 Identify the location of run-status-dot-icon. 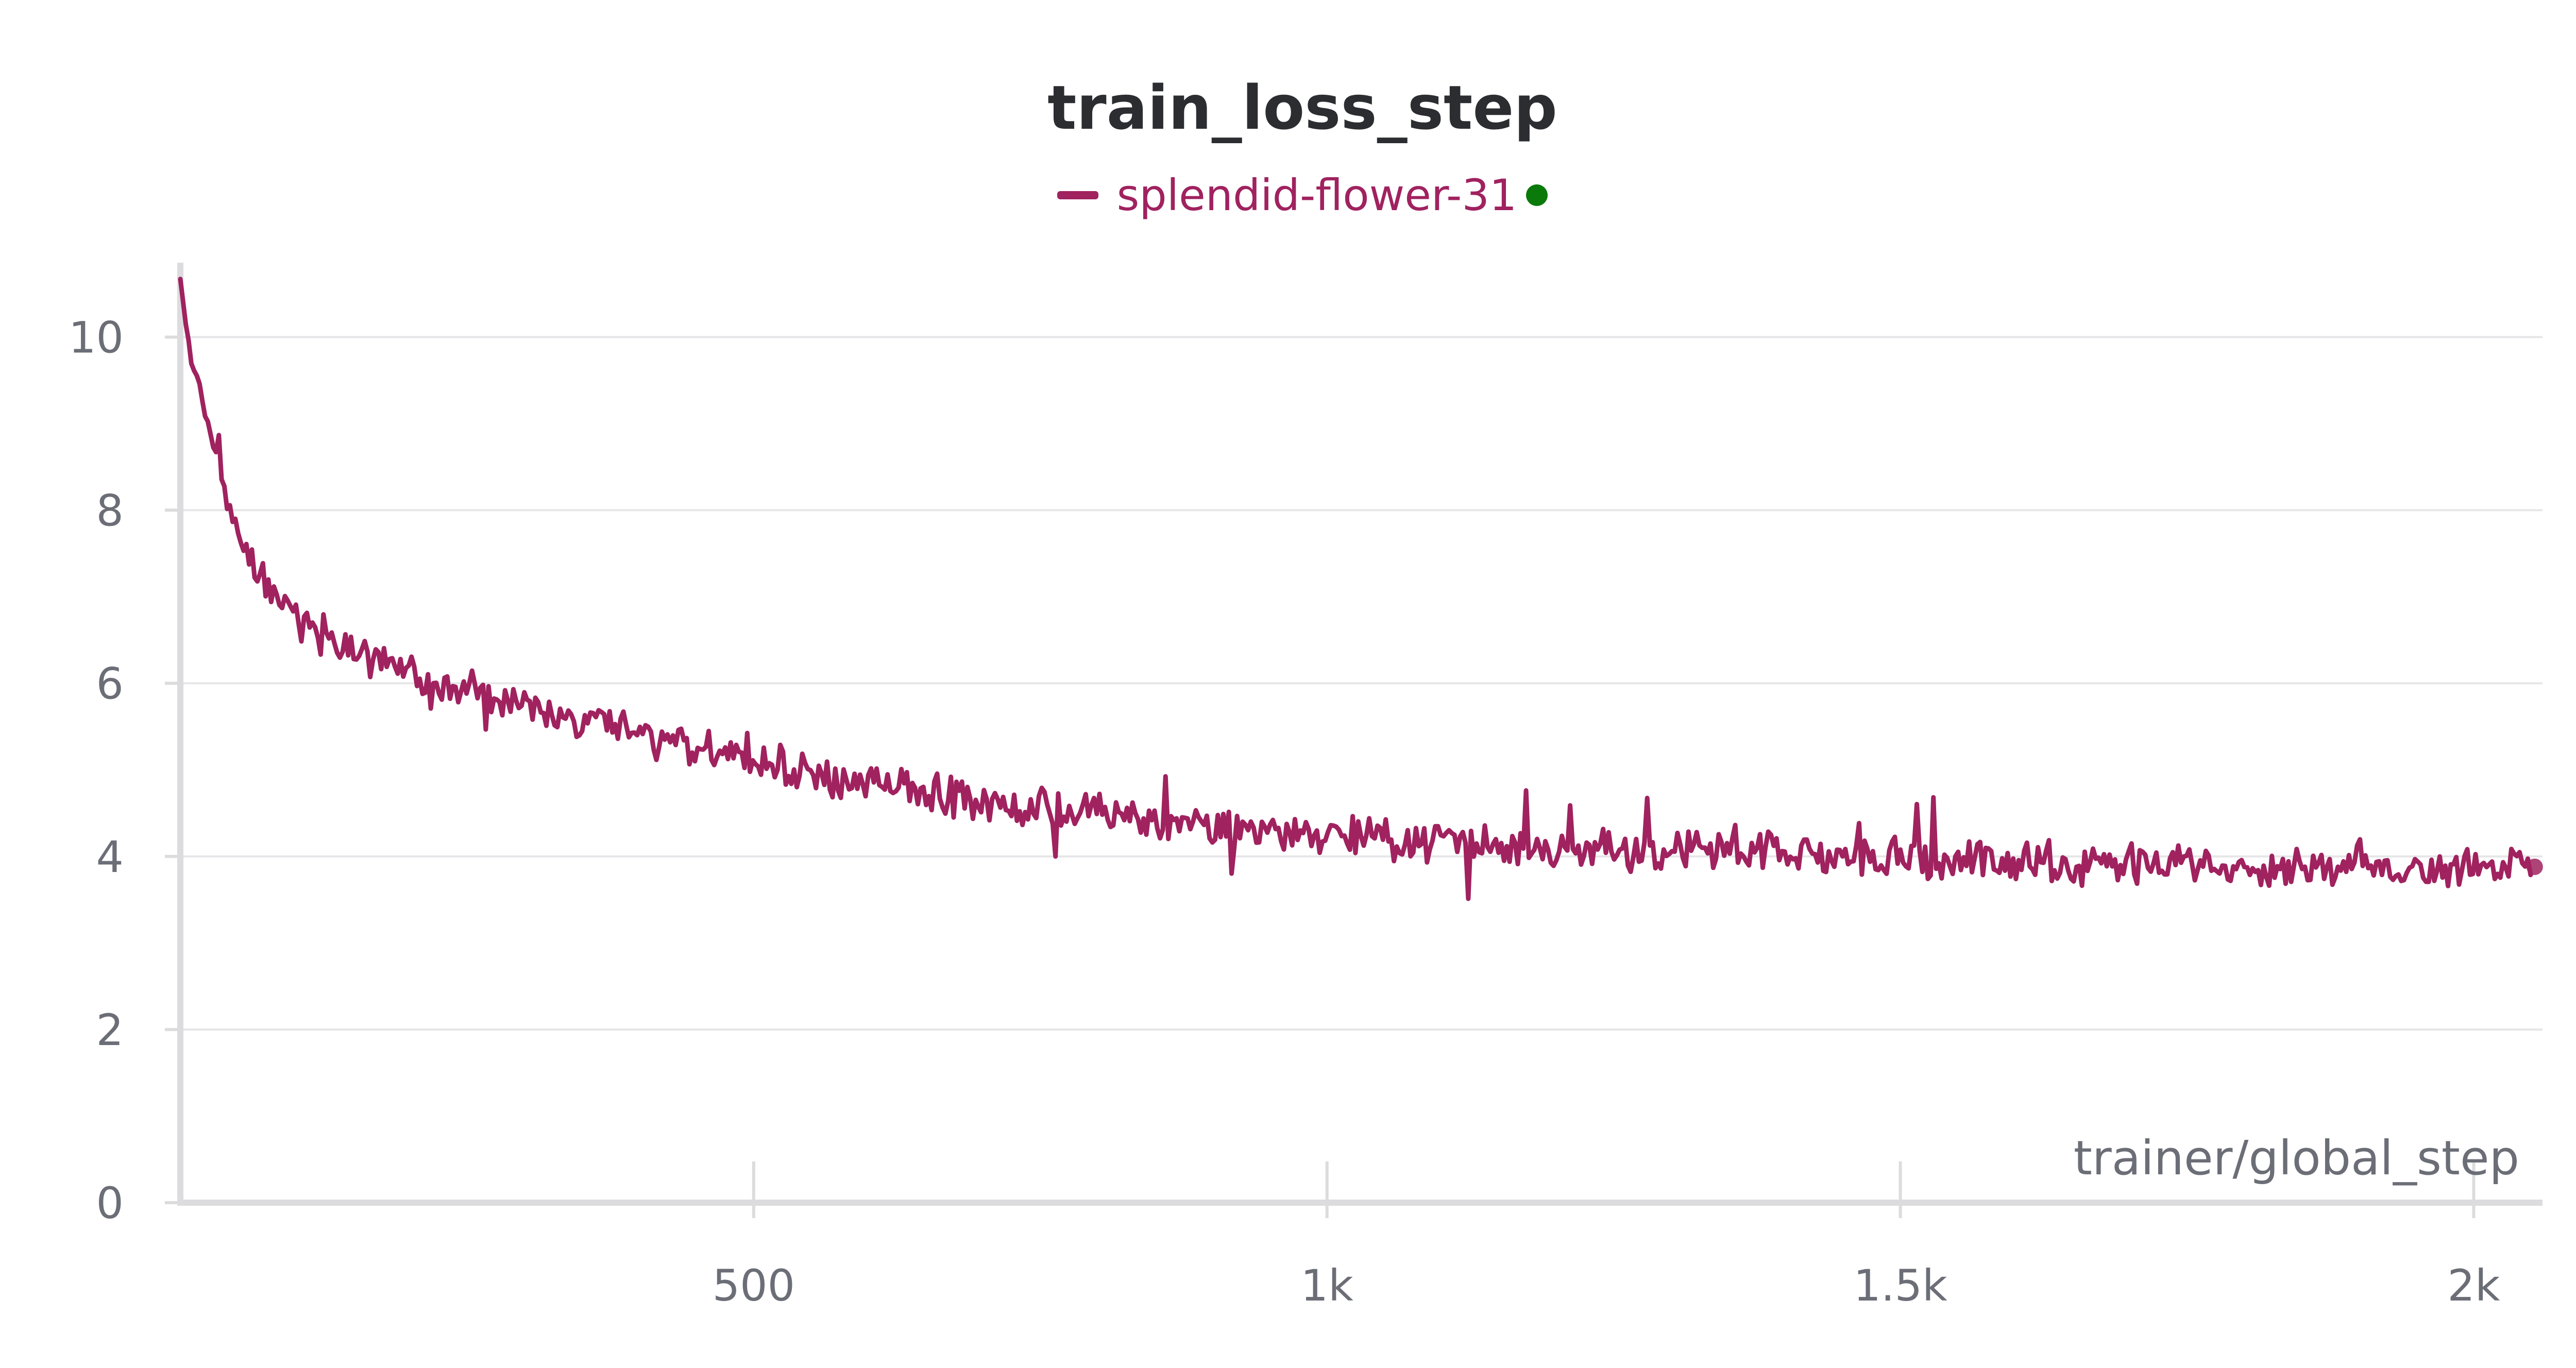
(1537, 195).